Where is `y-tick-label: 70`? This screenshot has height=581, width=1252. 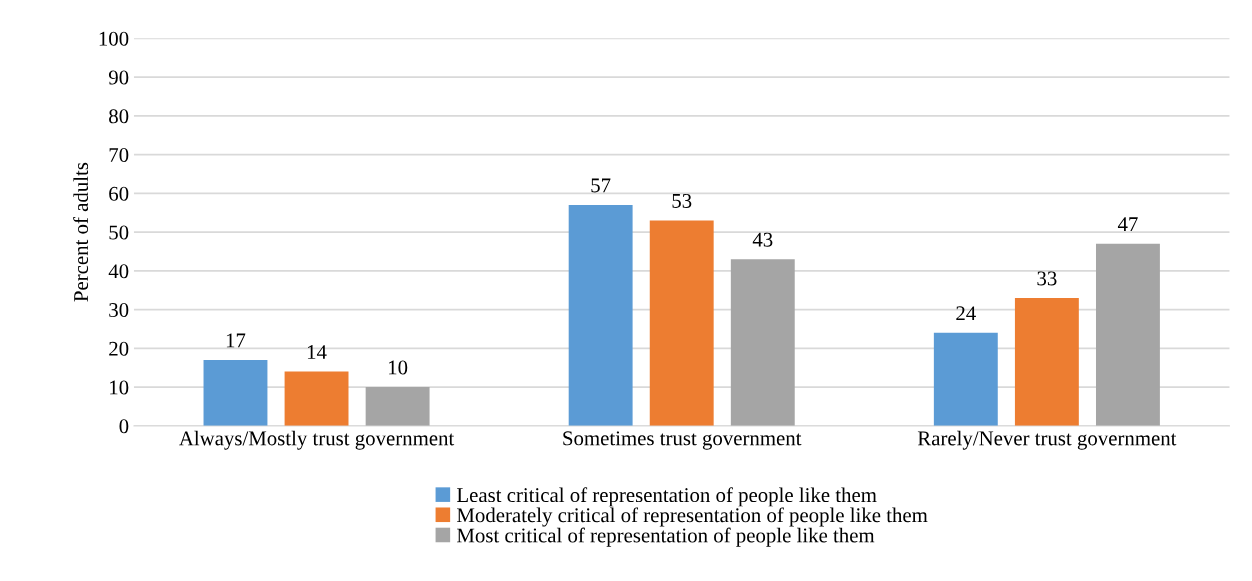
y-tick-label: 70 is located at coordinates (119, 155).